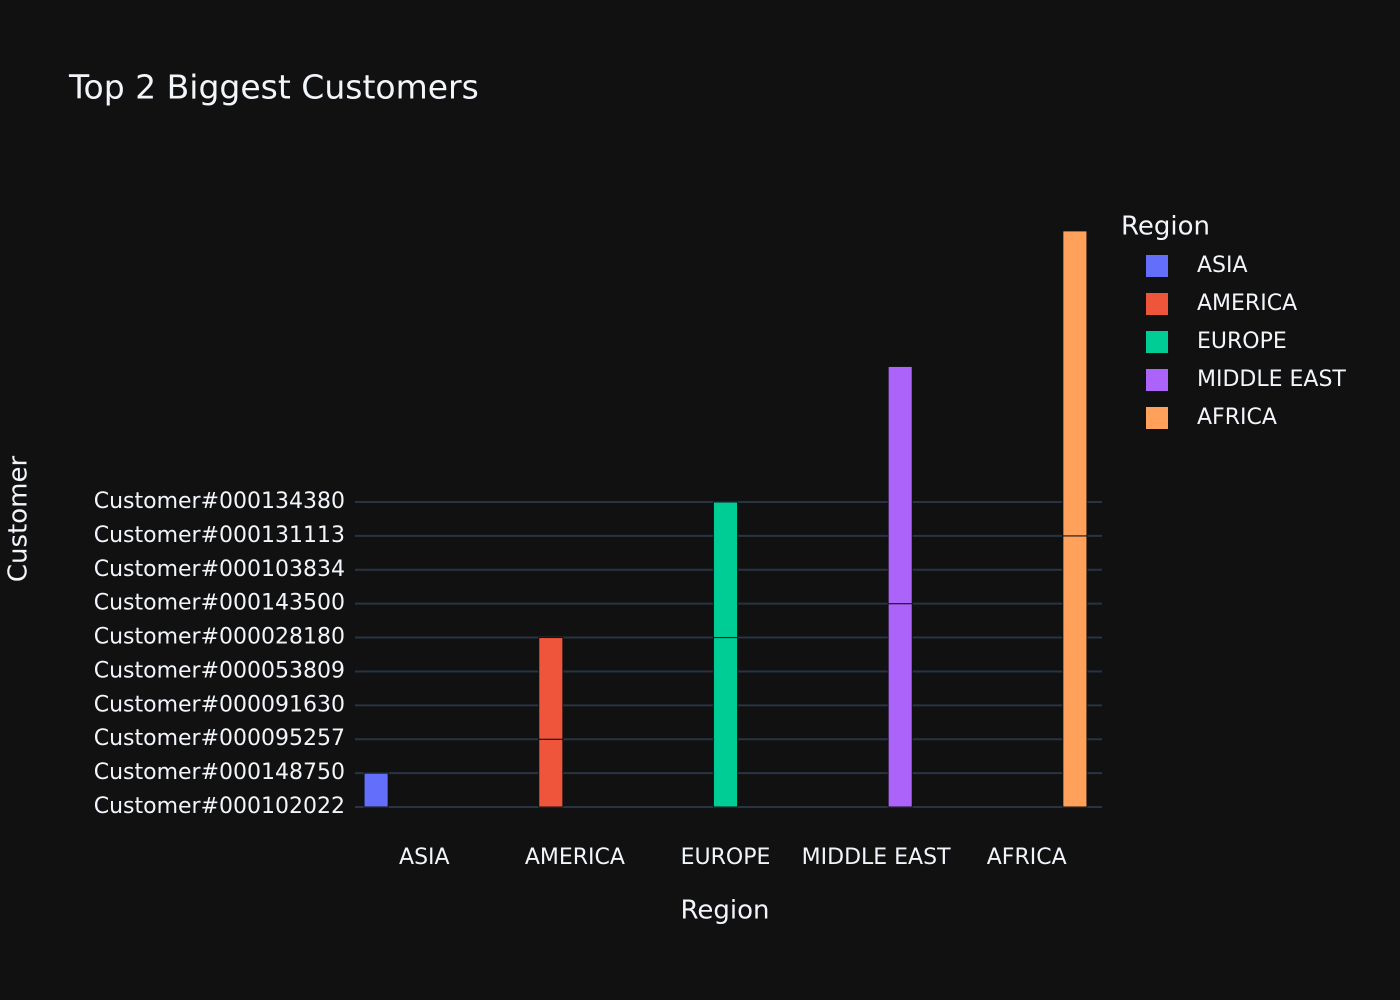 This screenshot has height=1000, width=1400. What do you see at coordinates (219, 738) in the screenshot?
I see `y-tick-label: Customer#000095257` at bounding box center [219, 738].